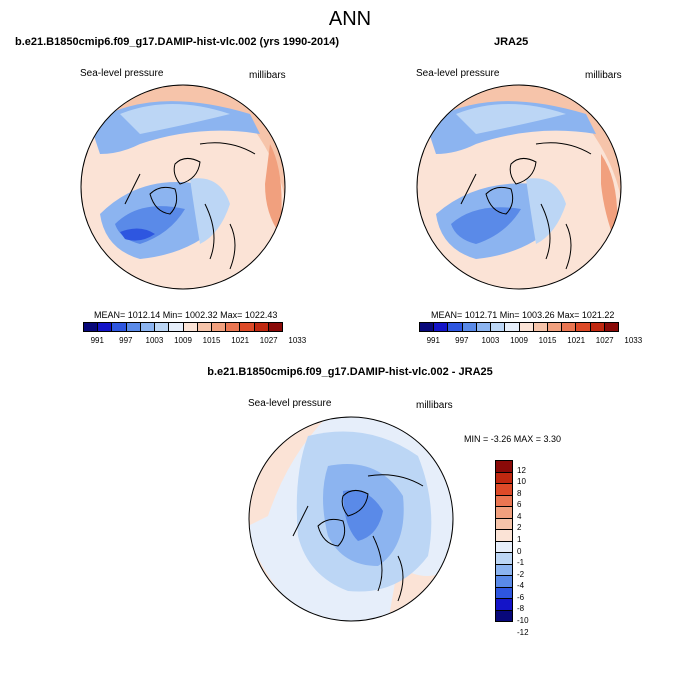 The height and width of the screenshot is (700, 700). What do you see at coordinates (122, 73) in the screenshot?
I see `panel1-left-label: Sea-level pressure` at bounding box center [122, 73].